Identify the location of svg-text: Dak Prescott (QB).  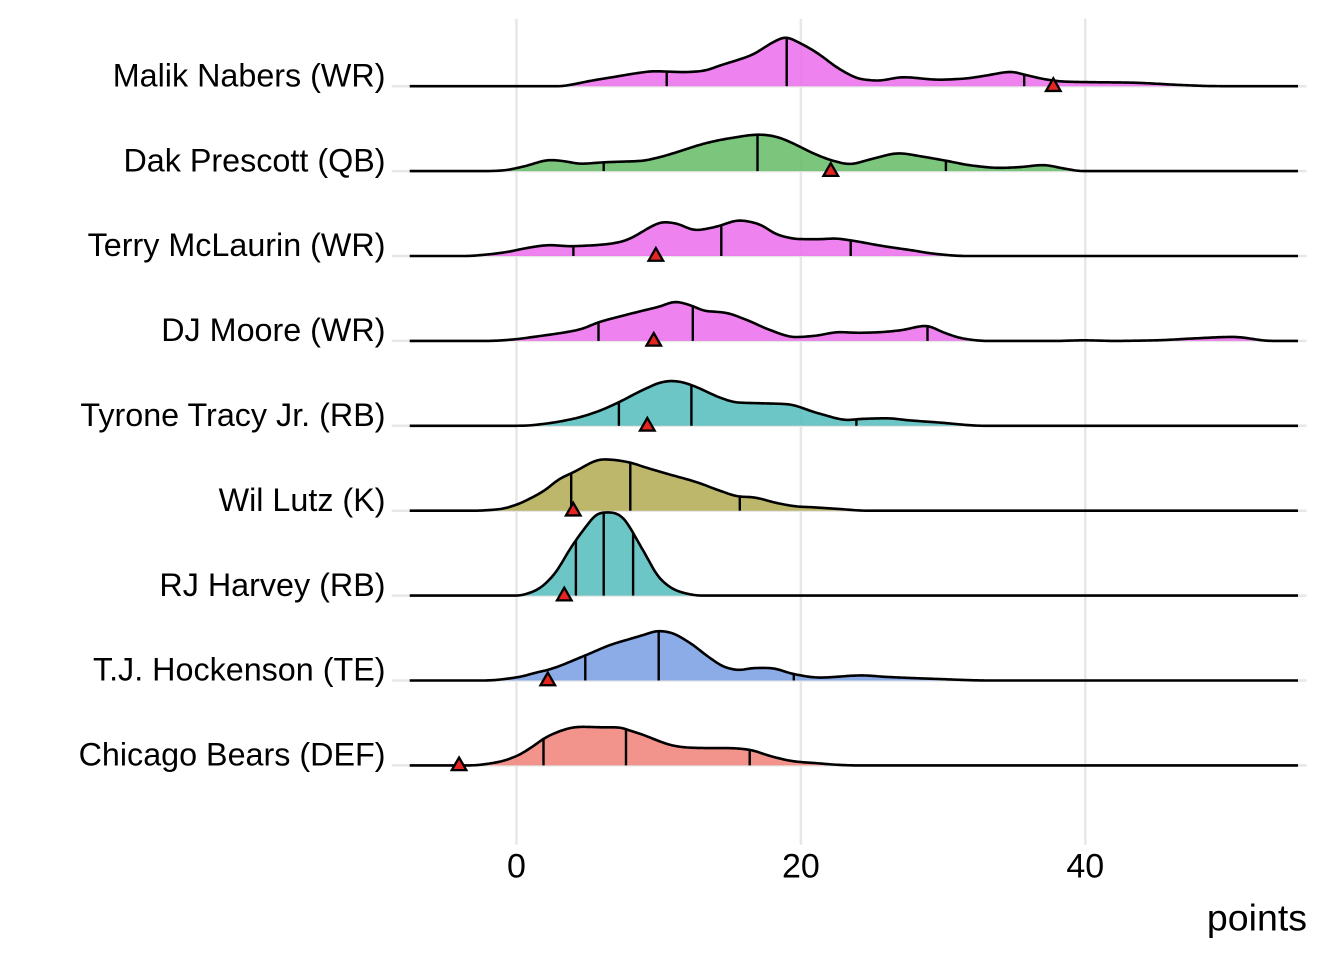
(254, 160).